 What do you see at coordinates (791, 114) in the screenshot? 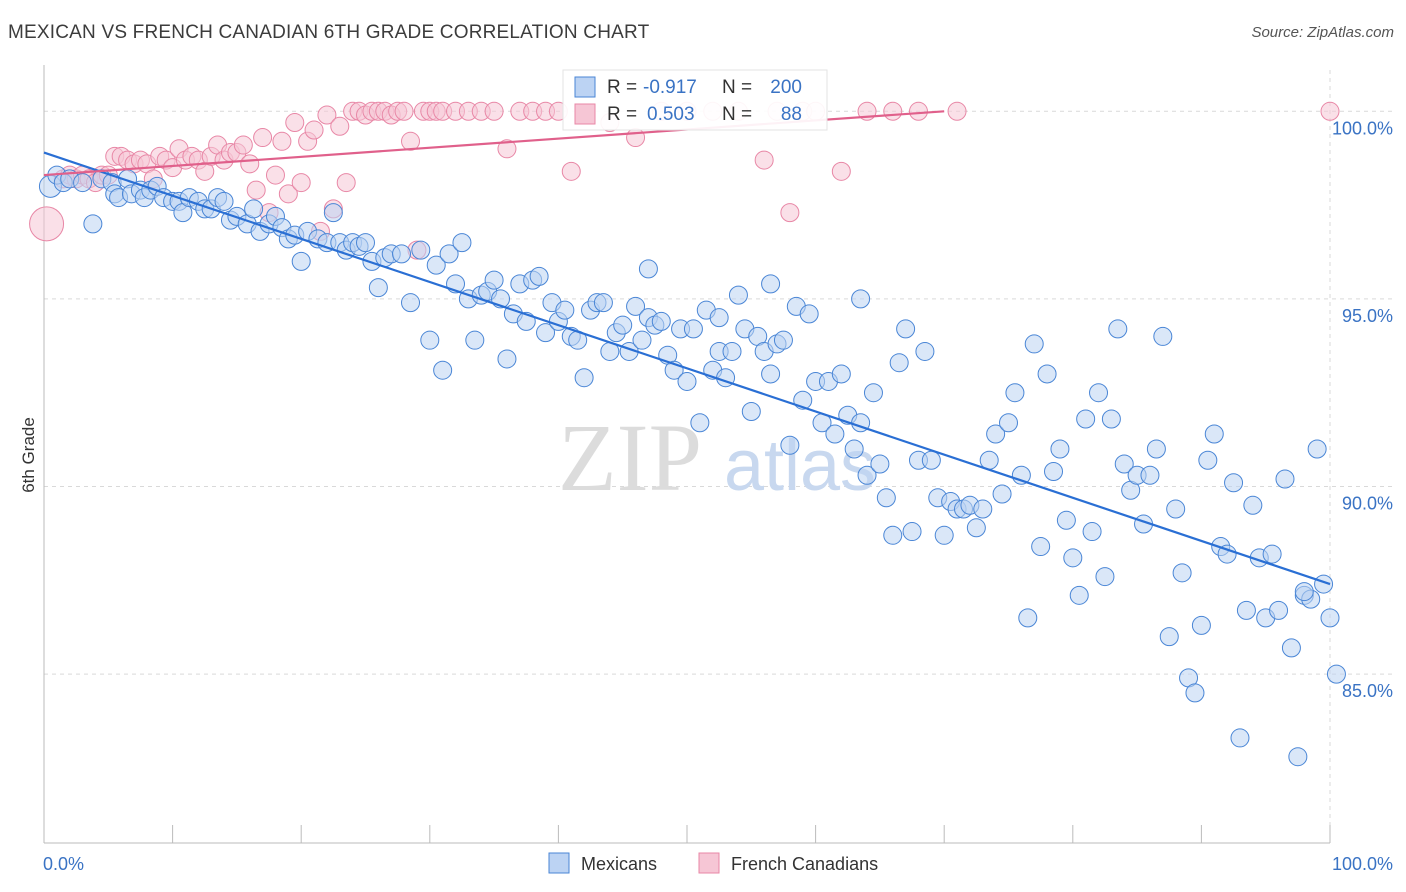
I see `stats-n-value-french-canadians: 88` at bounding box center [791, 114].